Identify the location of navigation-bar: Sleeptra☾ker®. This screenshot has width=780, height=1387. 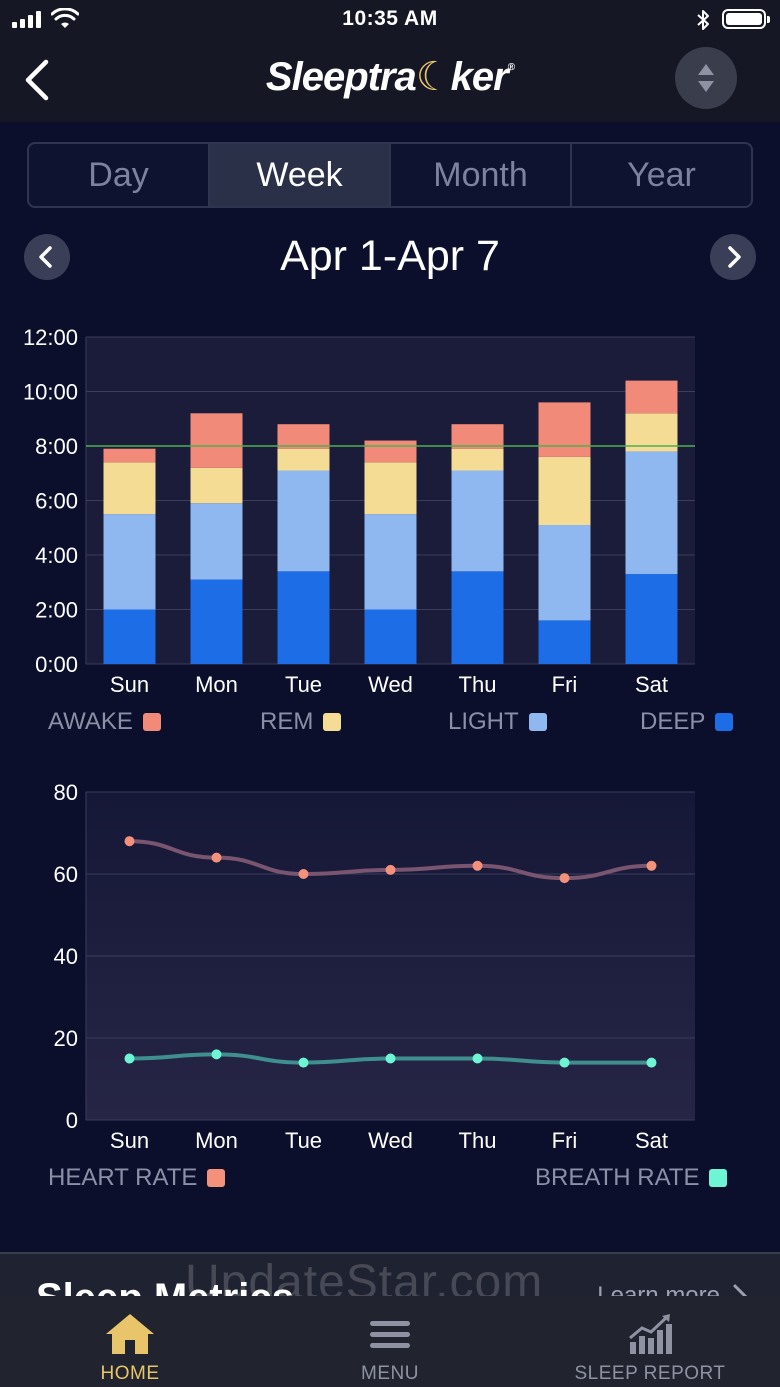
(390, 81).